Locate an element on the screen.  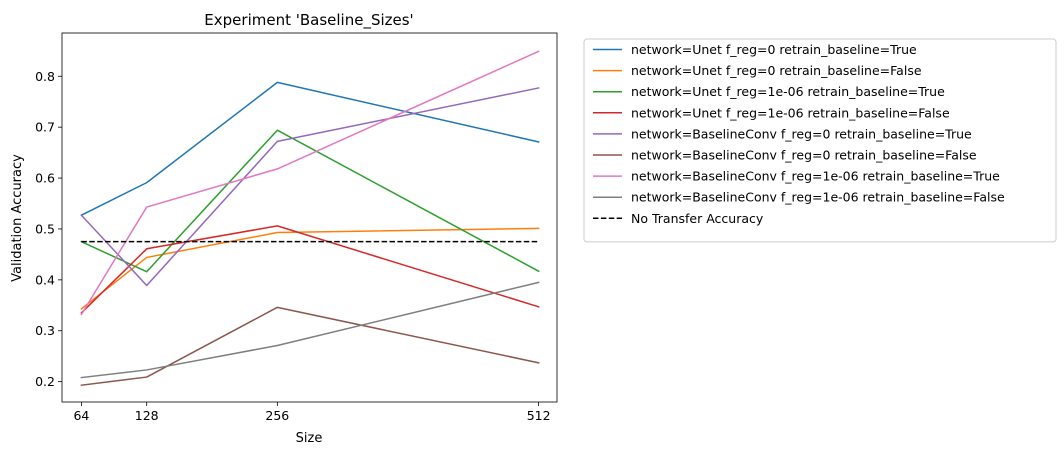
y-tick-label: 0.6 is located at coordinates (45, 178).